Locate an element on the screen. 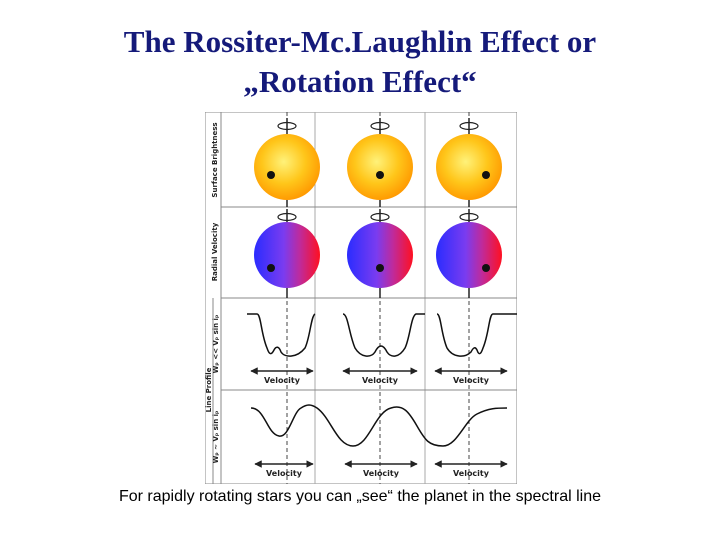 This screenshot has width=720, height=540. surface-brightness-row is located at coordinates (378, 162).